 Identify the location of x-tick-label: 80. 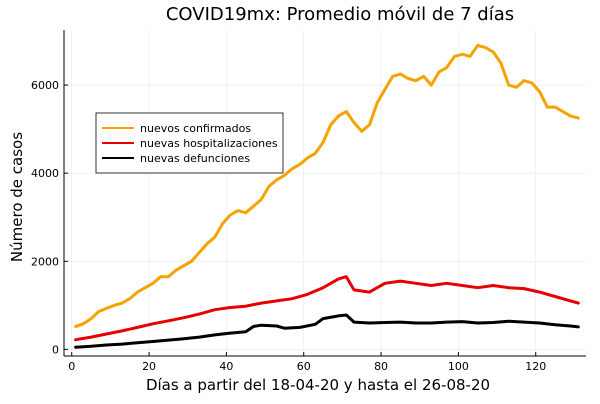
(381, 366).